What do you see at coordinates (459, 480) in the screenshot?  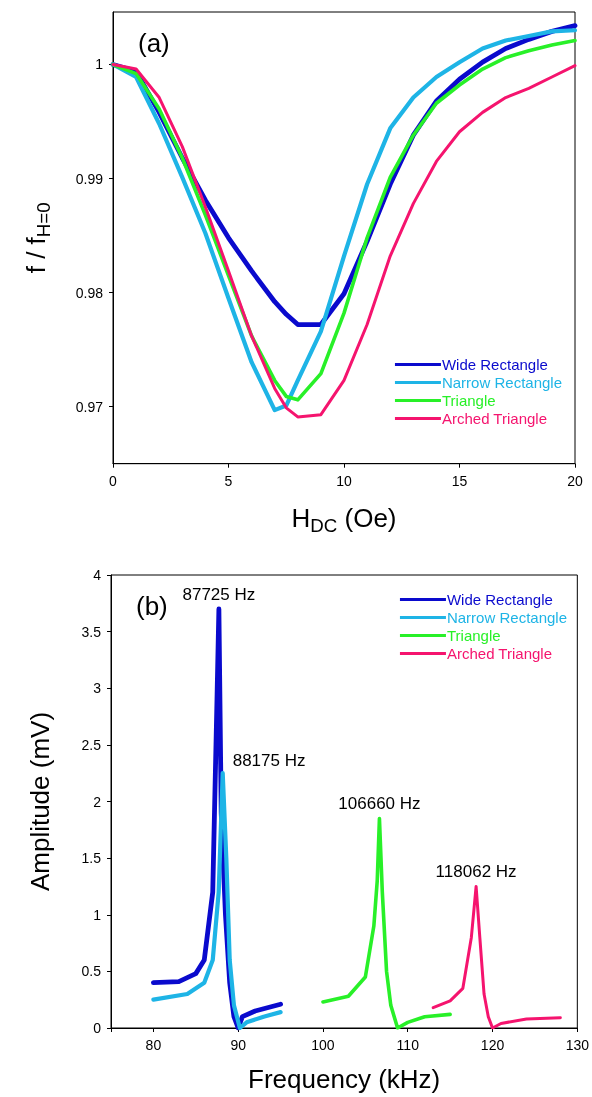 I see `x-tick-label: 15` at bounding box center [459, 480].